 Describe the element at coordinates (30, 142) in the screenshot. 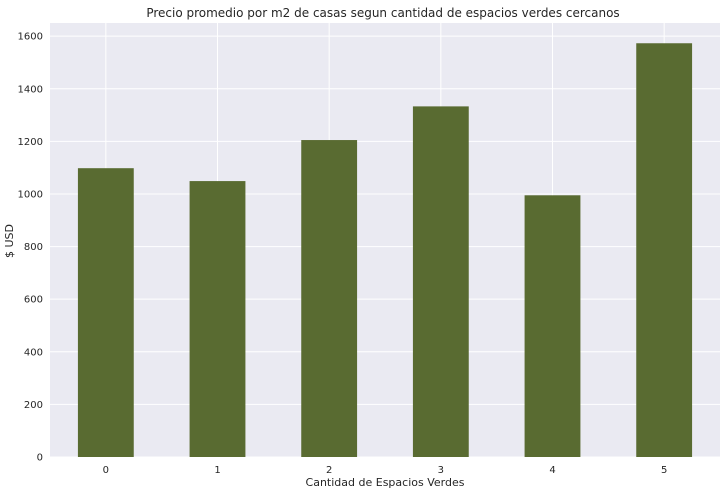

I see `y-tick-label: 1200` at that location.